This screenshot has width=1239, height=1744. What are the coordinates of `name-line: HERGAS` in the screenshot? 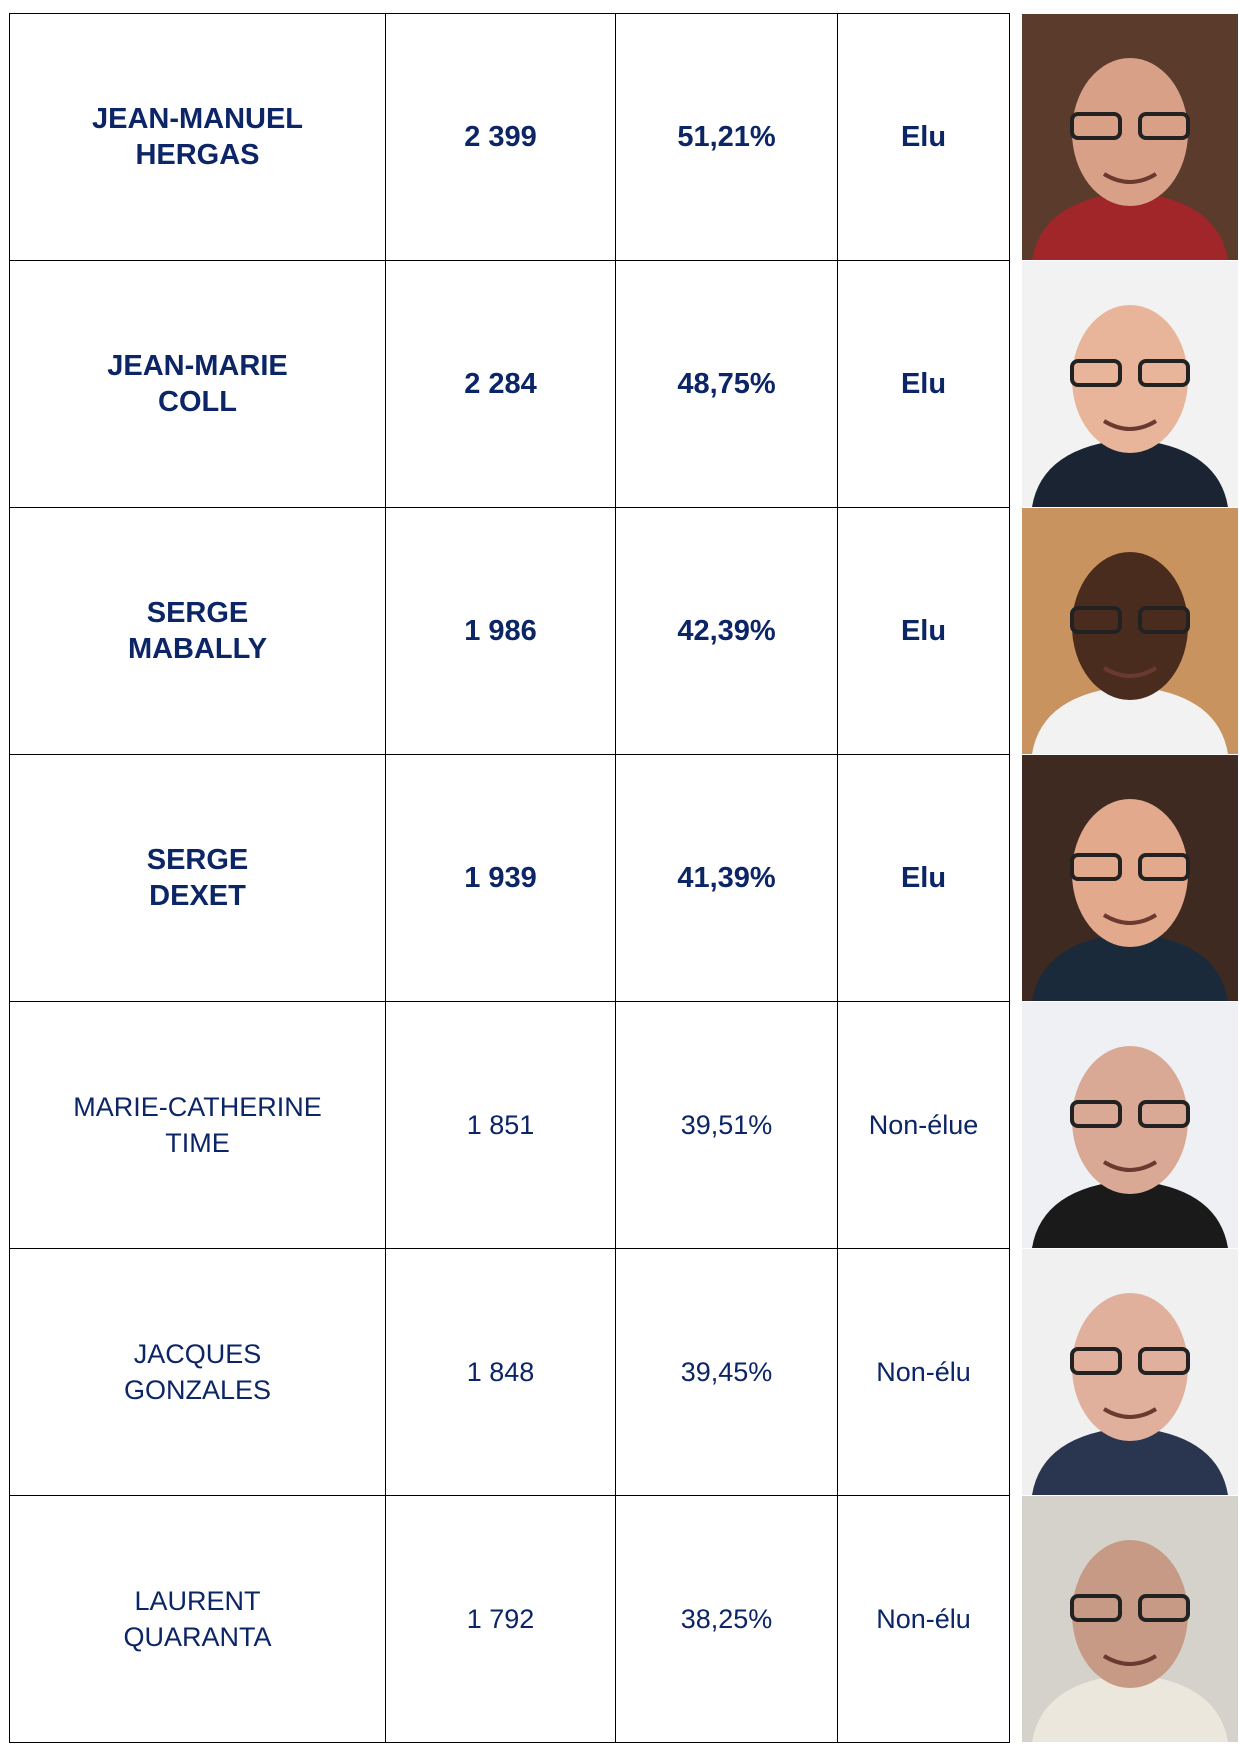 It's located at (197, 155).